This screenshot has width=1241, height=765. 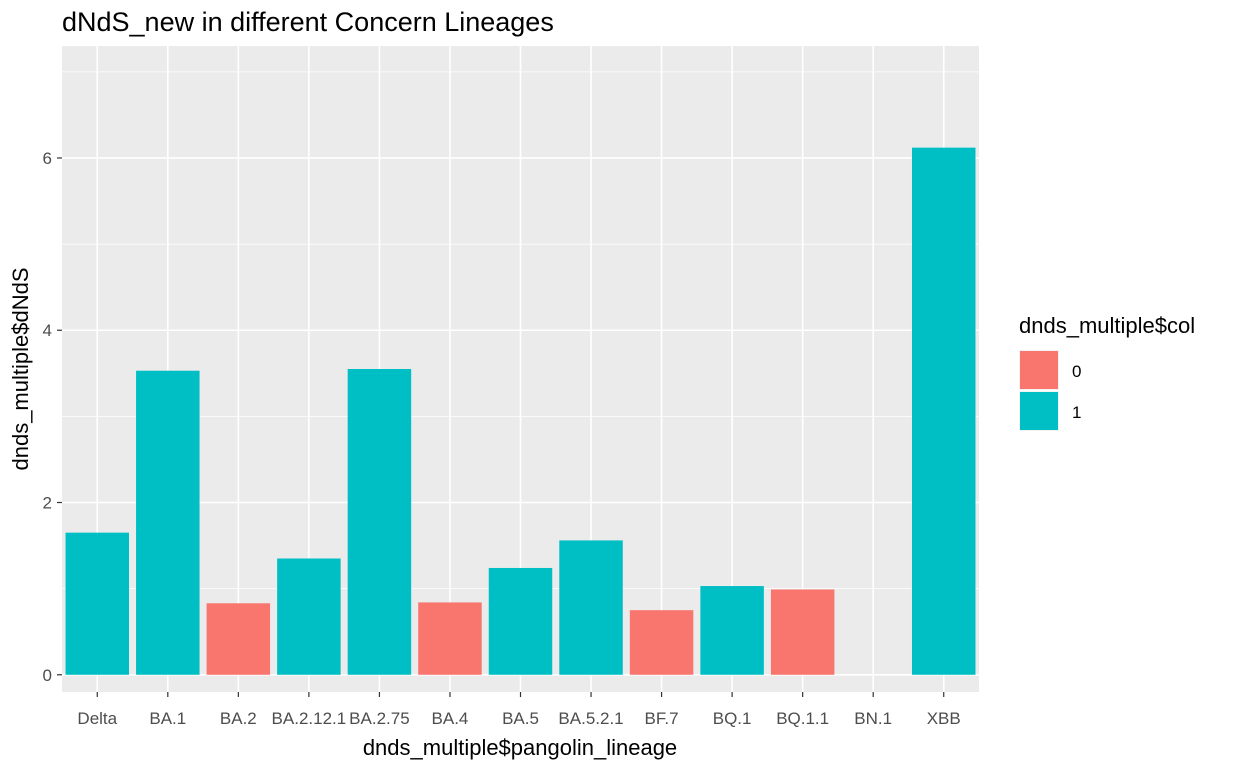 I want to click on x-tick-label: BN.1, so click(x=873, y=718).